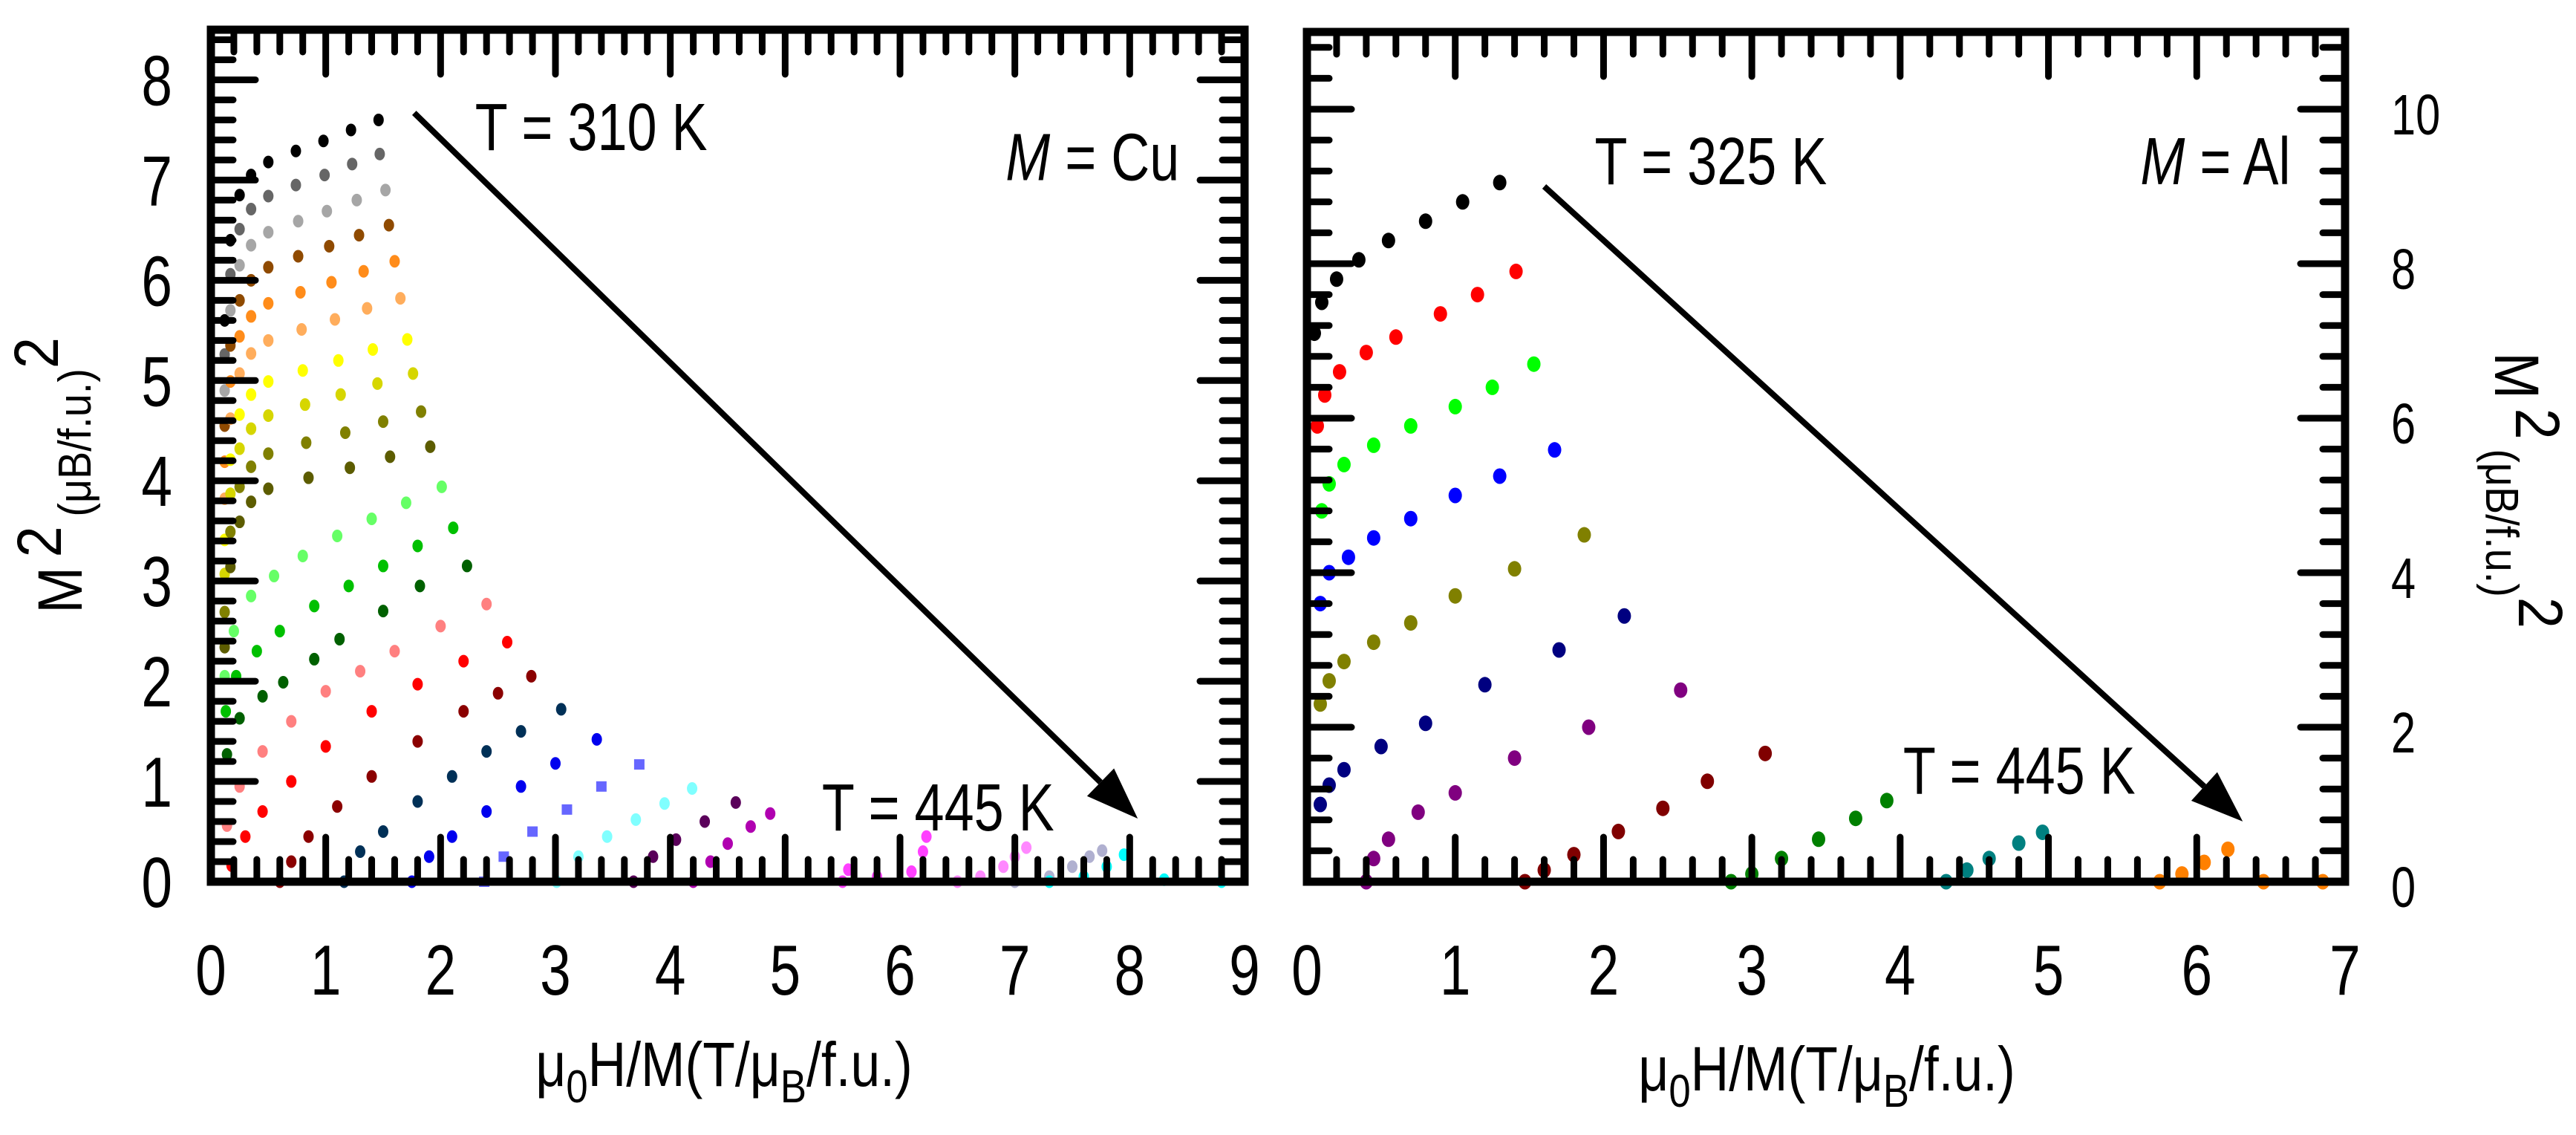 The width and height of the screenshot is (2576, 1135). What do you see at coordinates (900, 970) in the screenshot?
I see `x-tick-label: 6` at bounding box center [900, 970].